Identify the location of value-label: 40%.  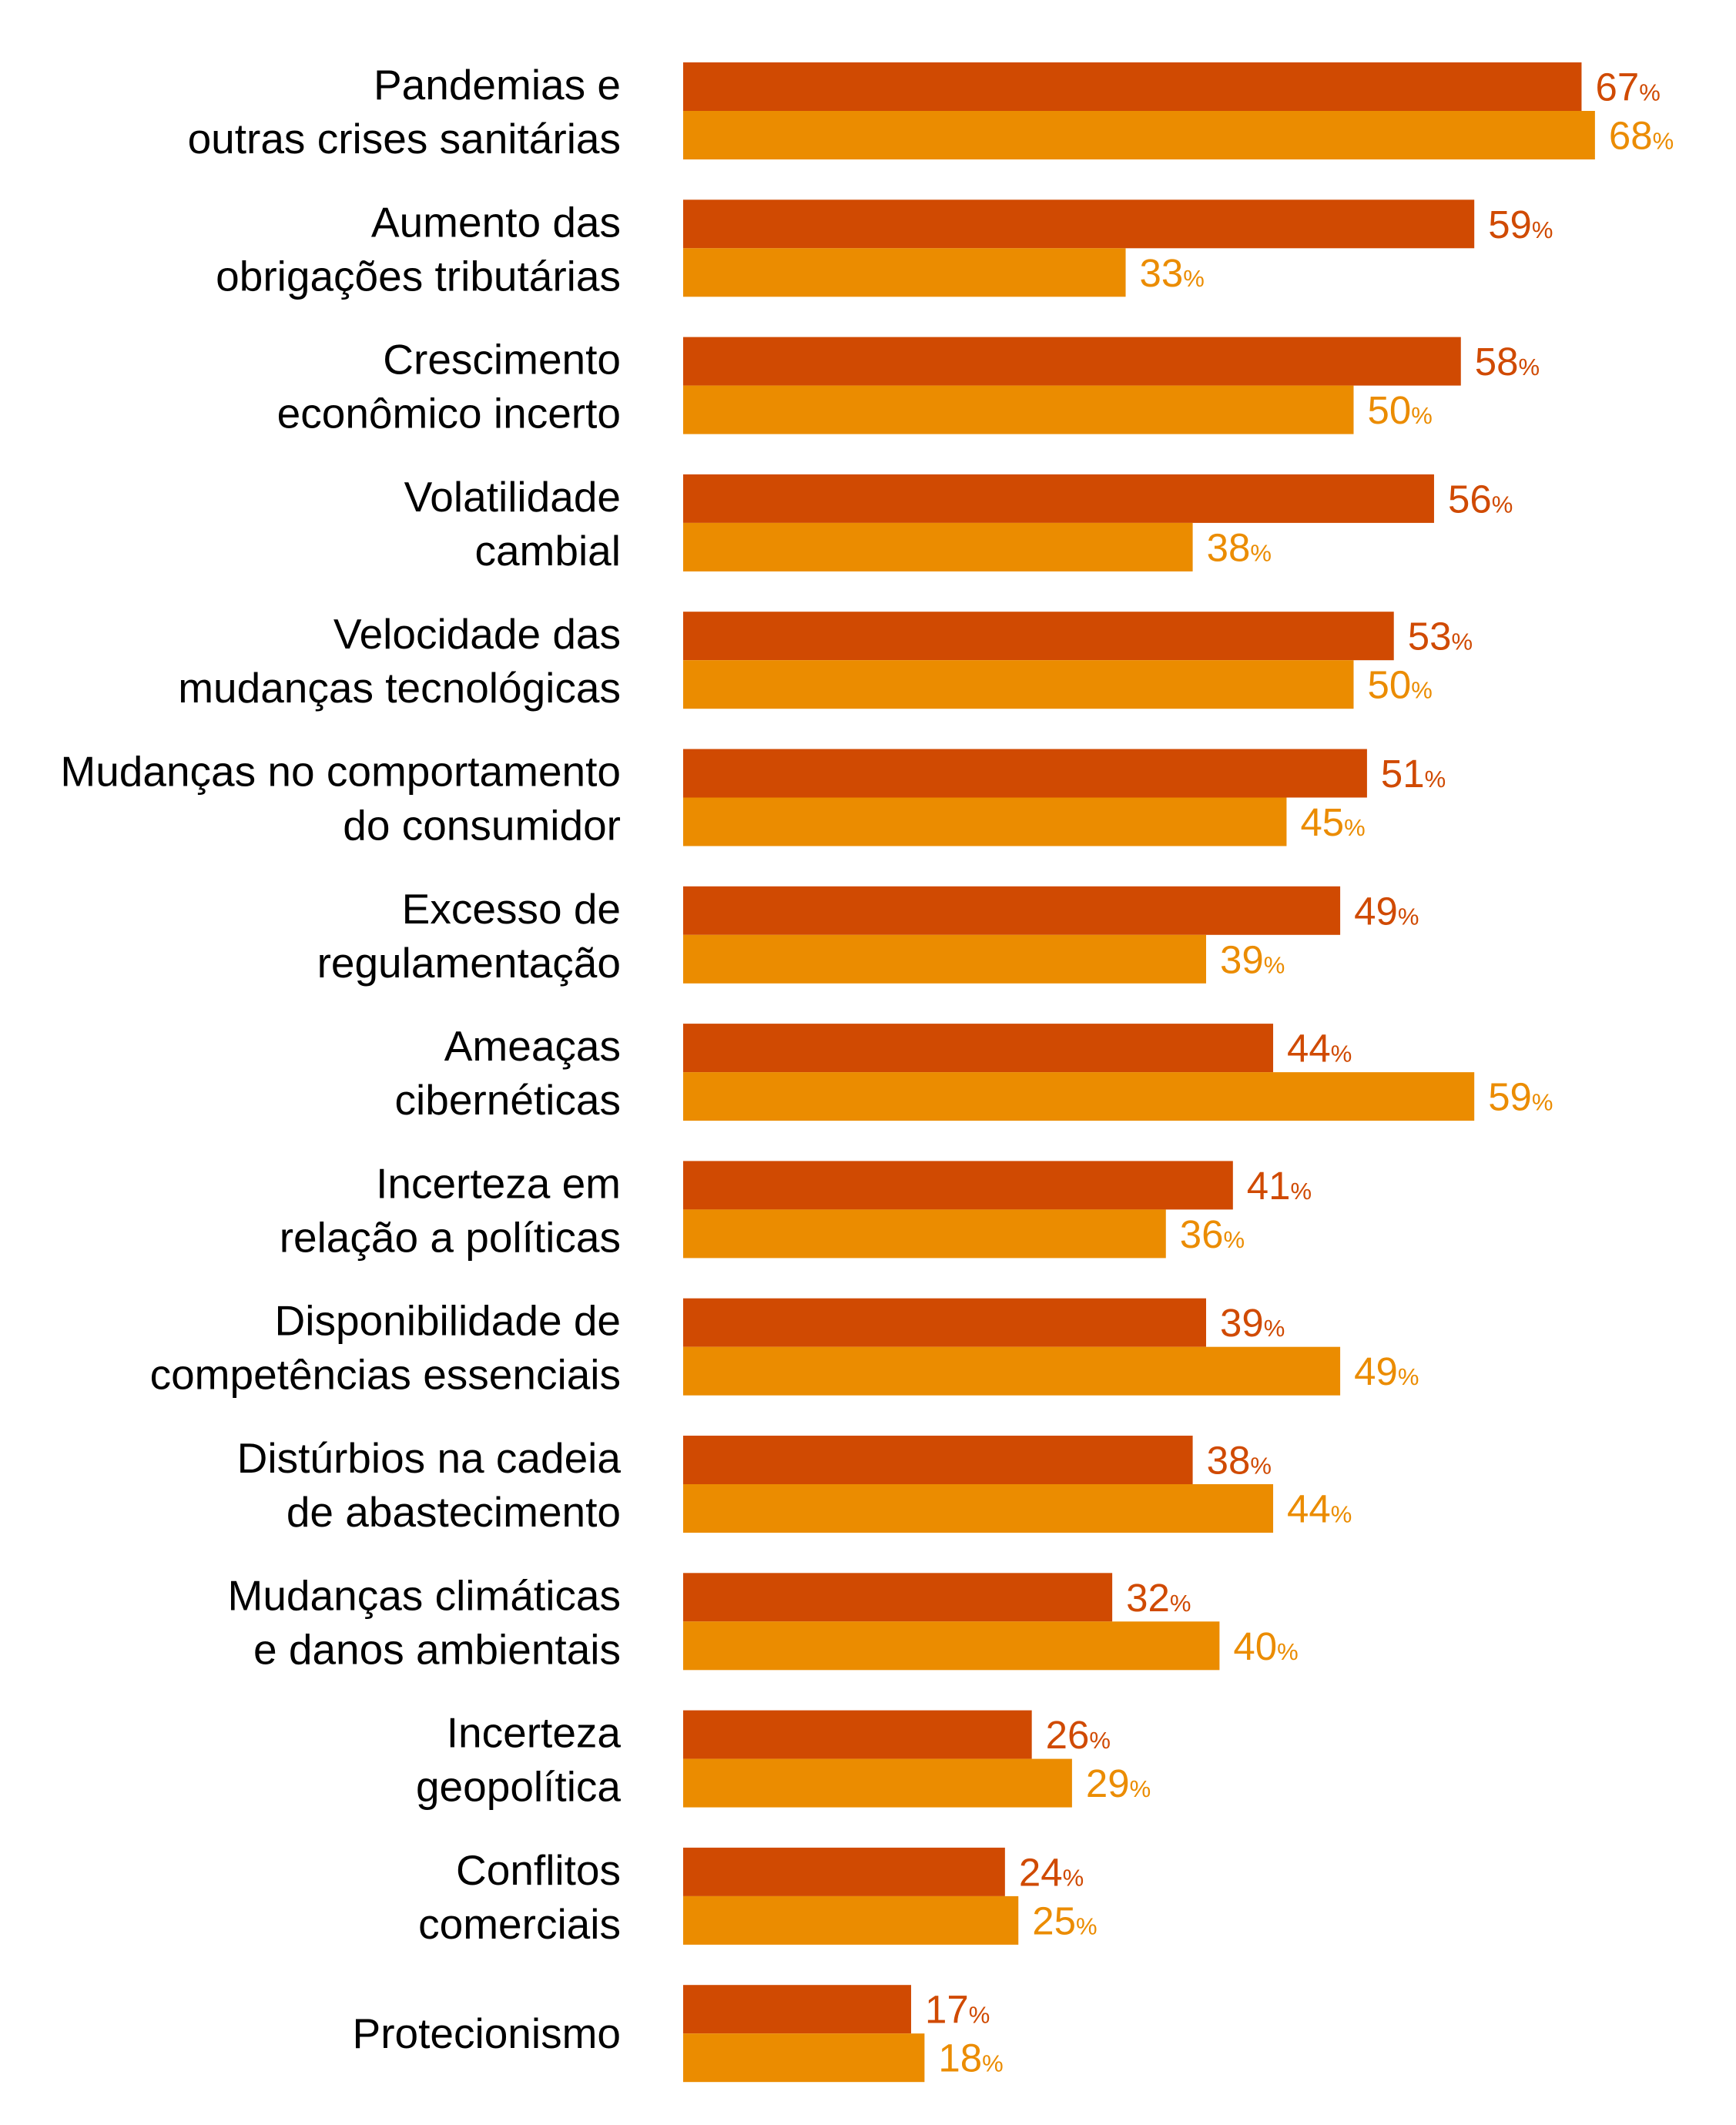
(1265, 1646).